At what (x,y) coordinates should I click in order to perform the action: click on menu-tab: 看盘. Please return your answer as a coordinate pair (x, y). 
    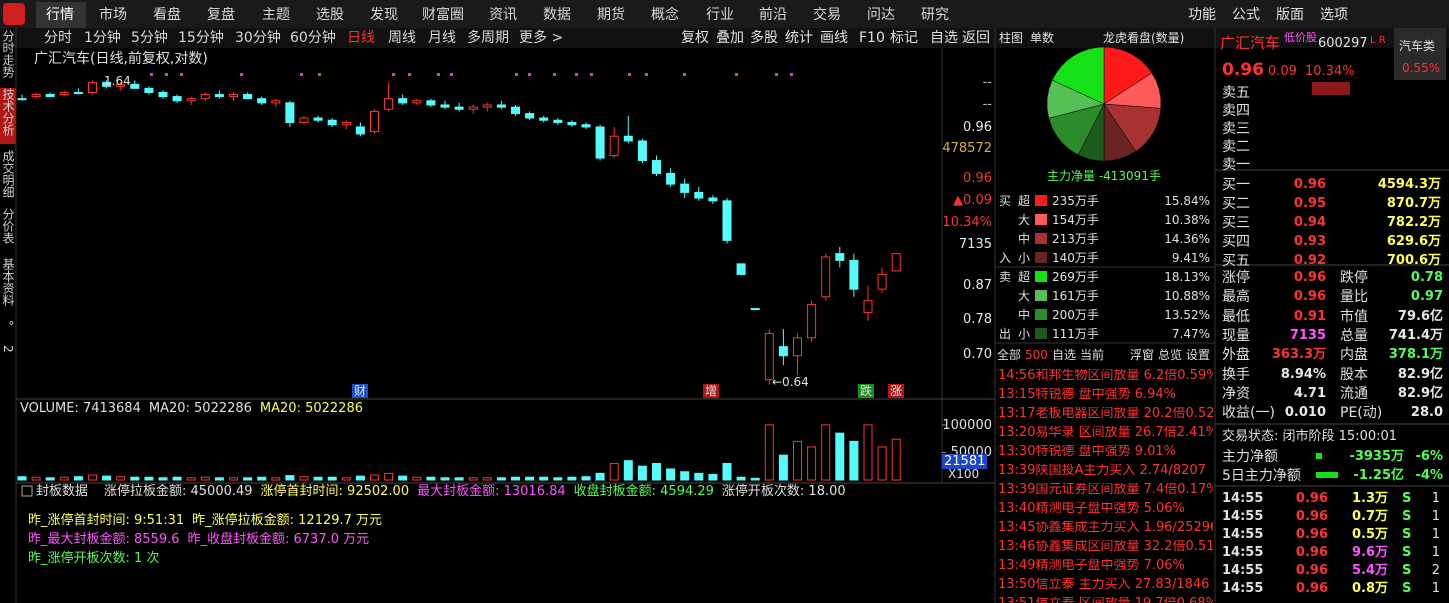
    Looking at the image, I should click on (167, 15).